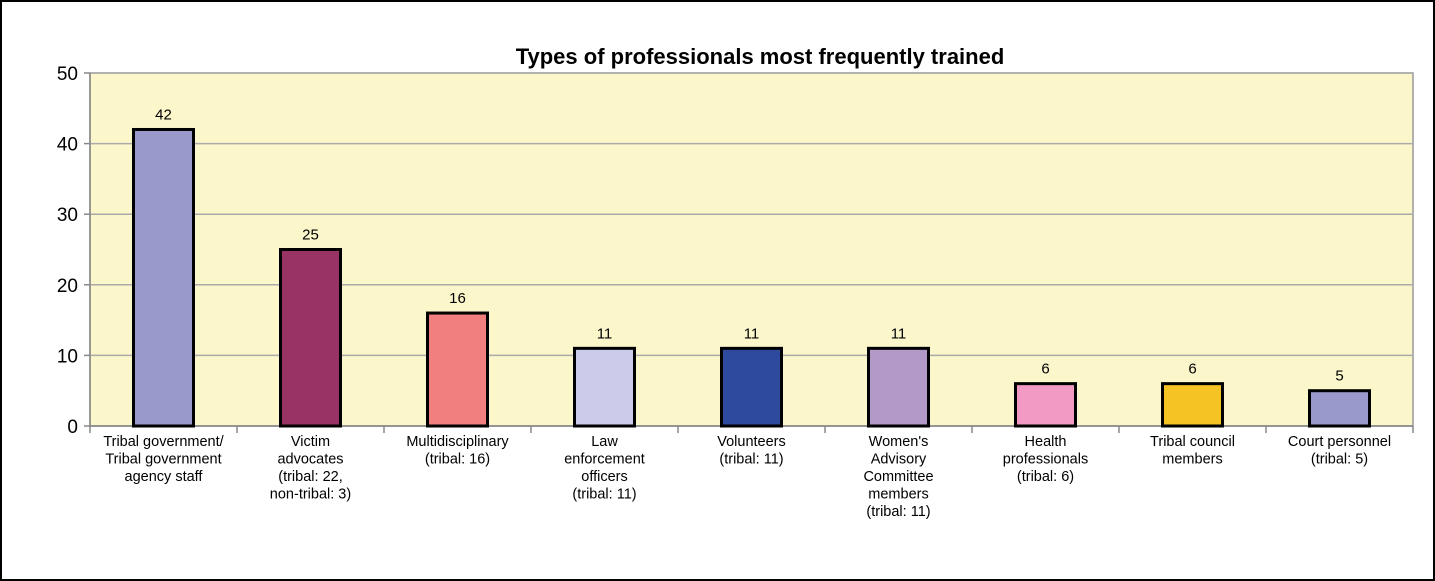  Describe the element at coordinates (457, 451) in the screenshot. I see `x-tick-label: Multidisciplinary (tribal: 16)` at that location.